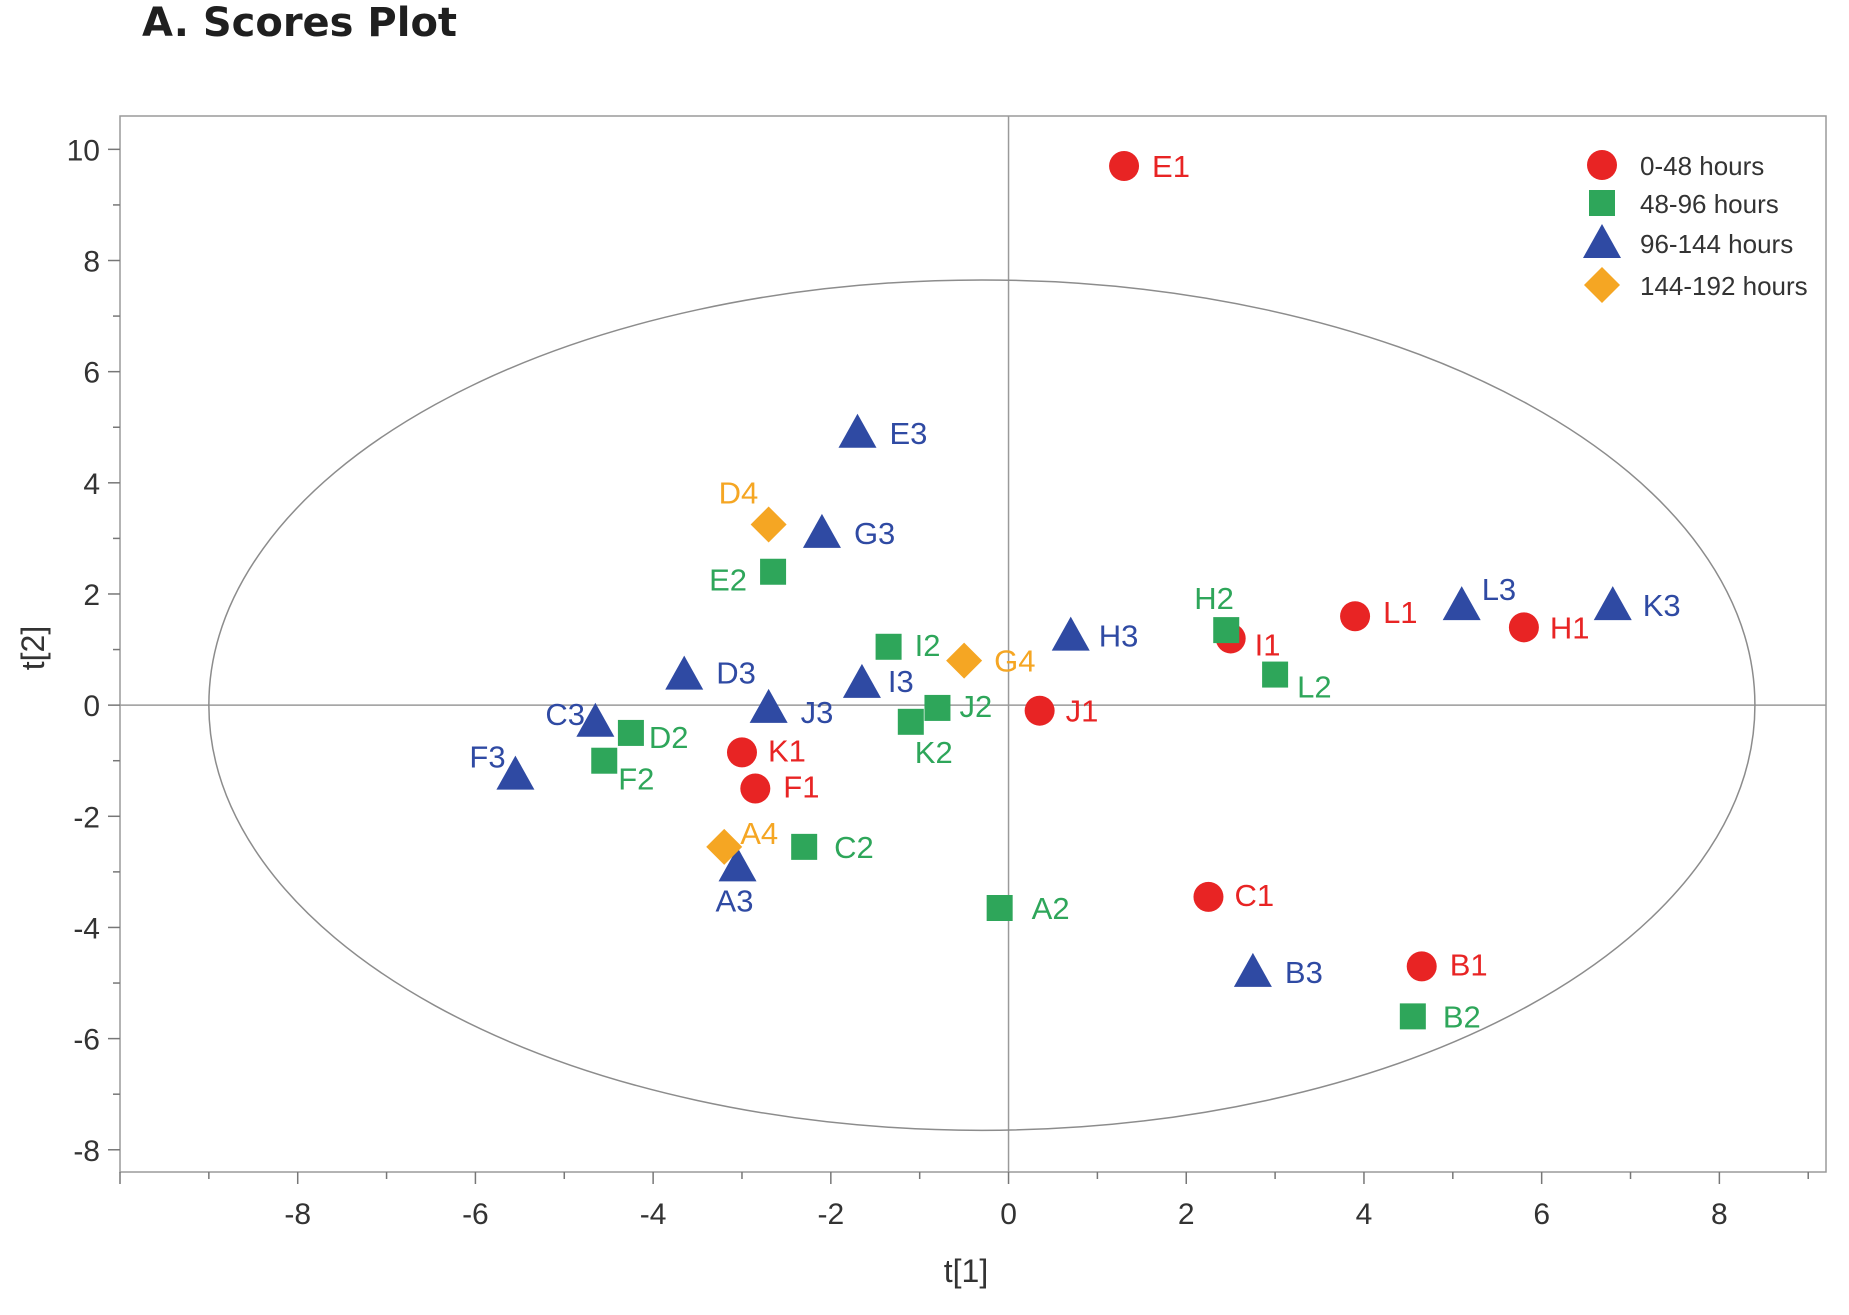  What do you see at coordinates (741, 752) in the screenshot?
I see `point-K1` at bounding box center [741, 752].